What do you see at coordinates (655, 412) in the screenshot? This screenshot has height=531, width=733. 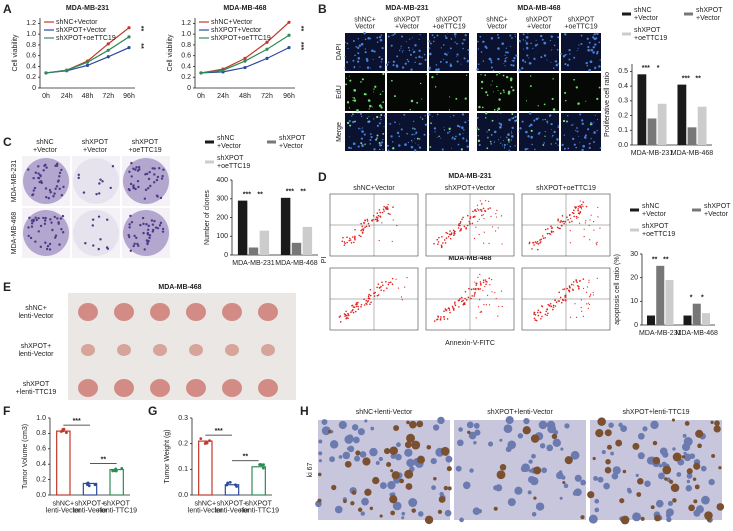 I see `column-label: shXPOT+lenti-TTC19` at bounding box center [655, 412].